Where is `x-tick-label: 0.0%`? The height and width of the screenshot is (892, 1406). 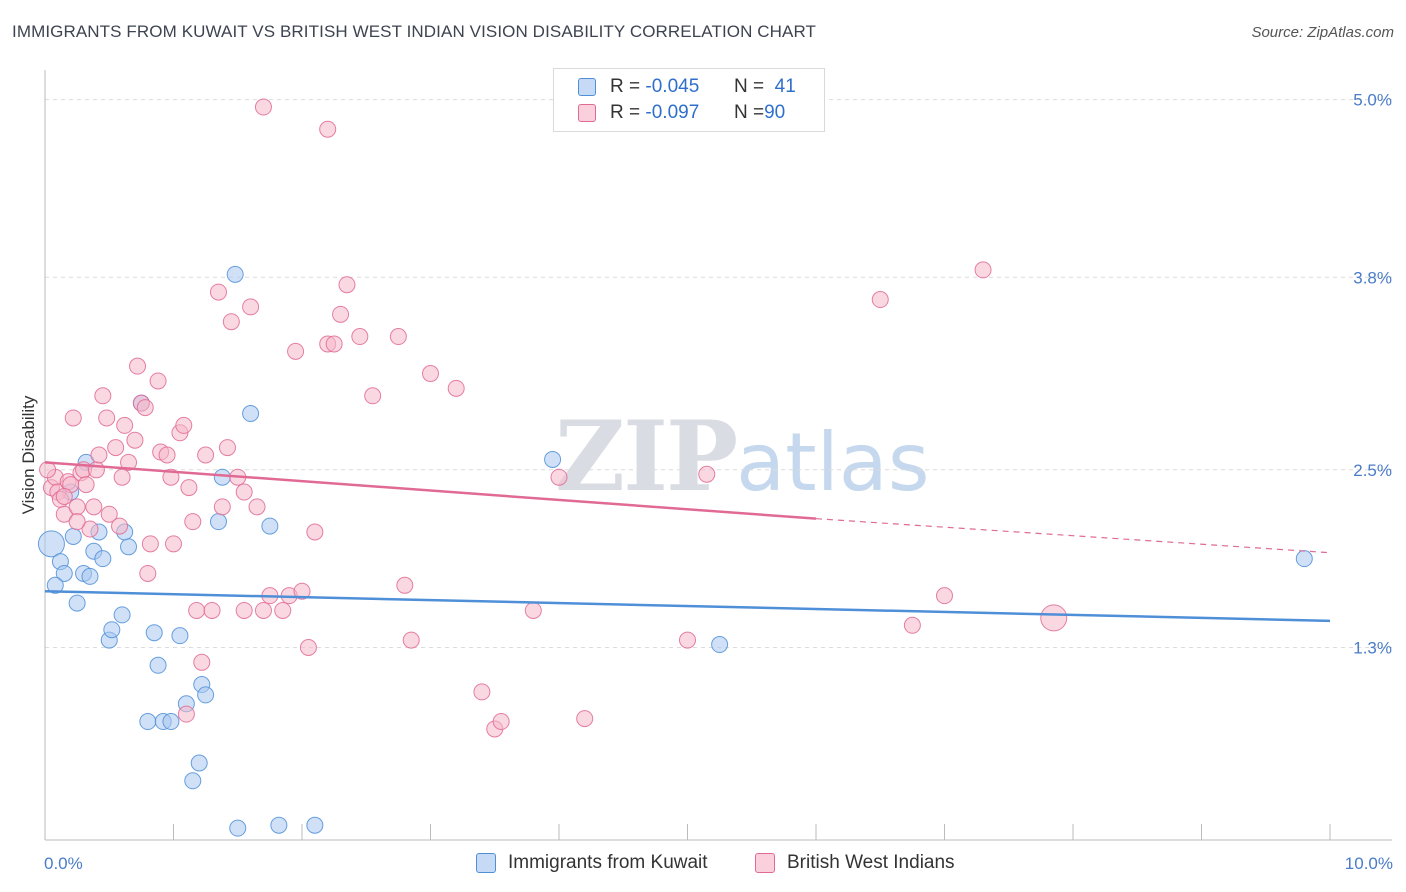
x-tick-label: 0.0% is located at coordinates (63, 863).